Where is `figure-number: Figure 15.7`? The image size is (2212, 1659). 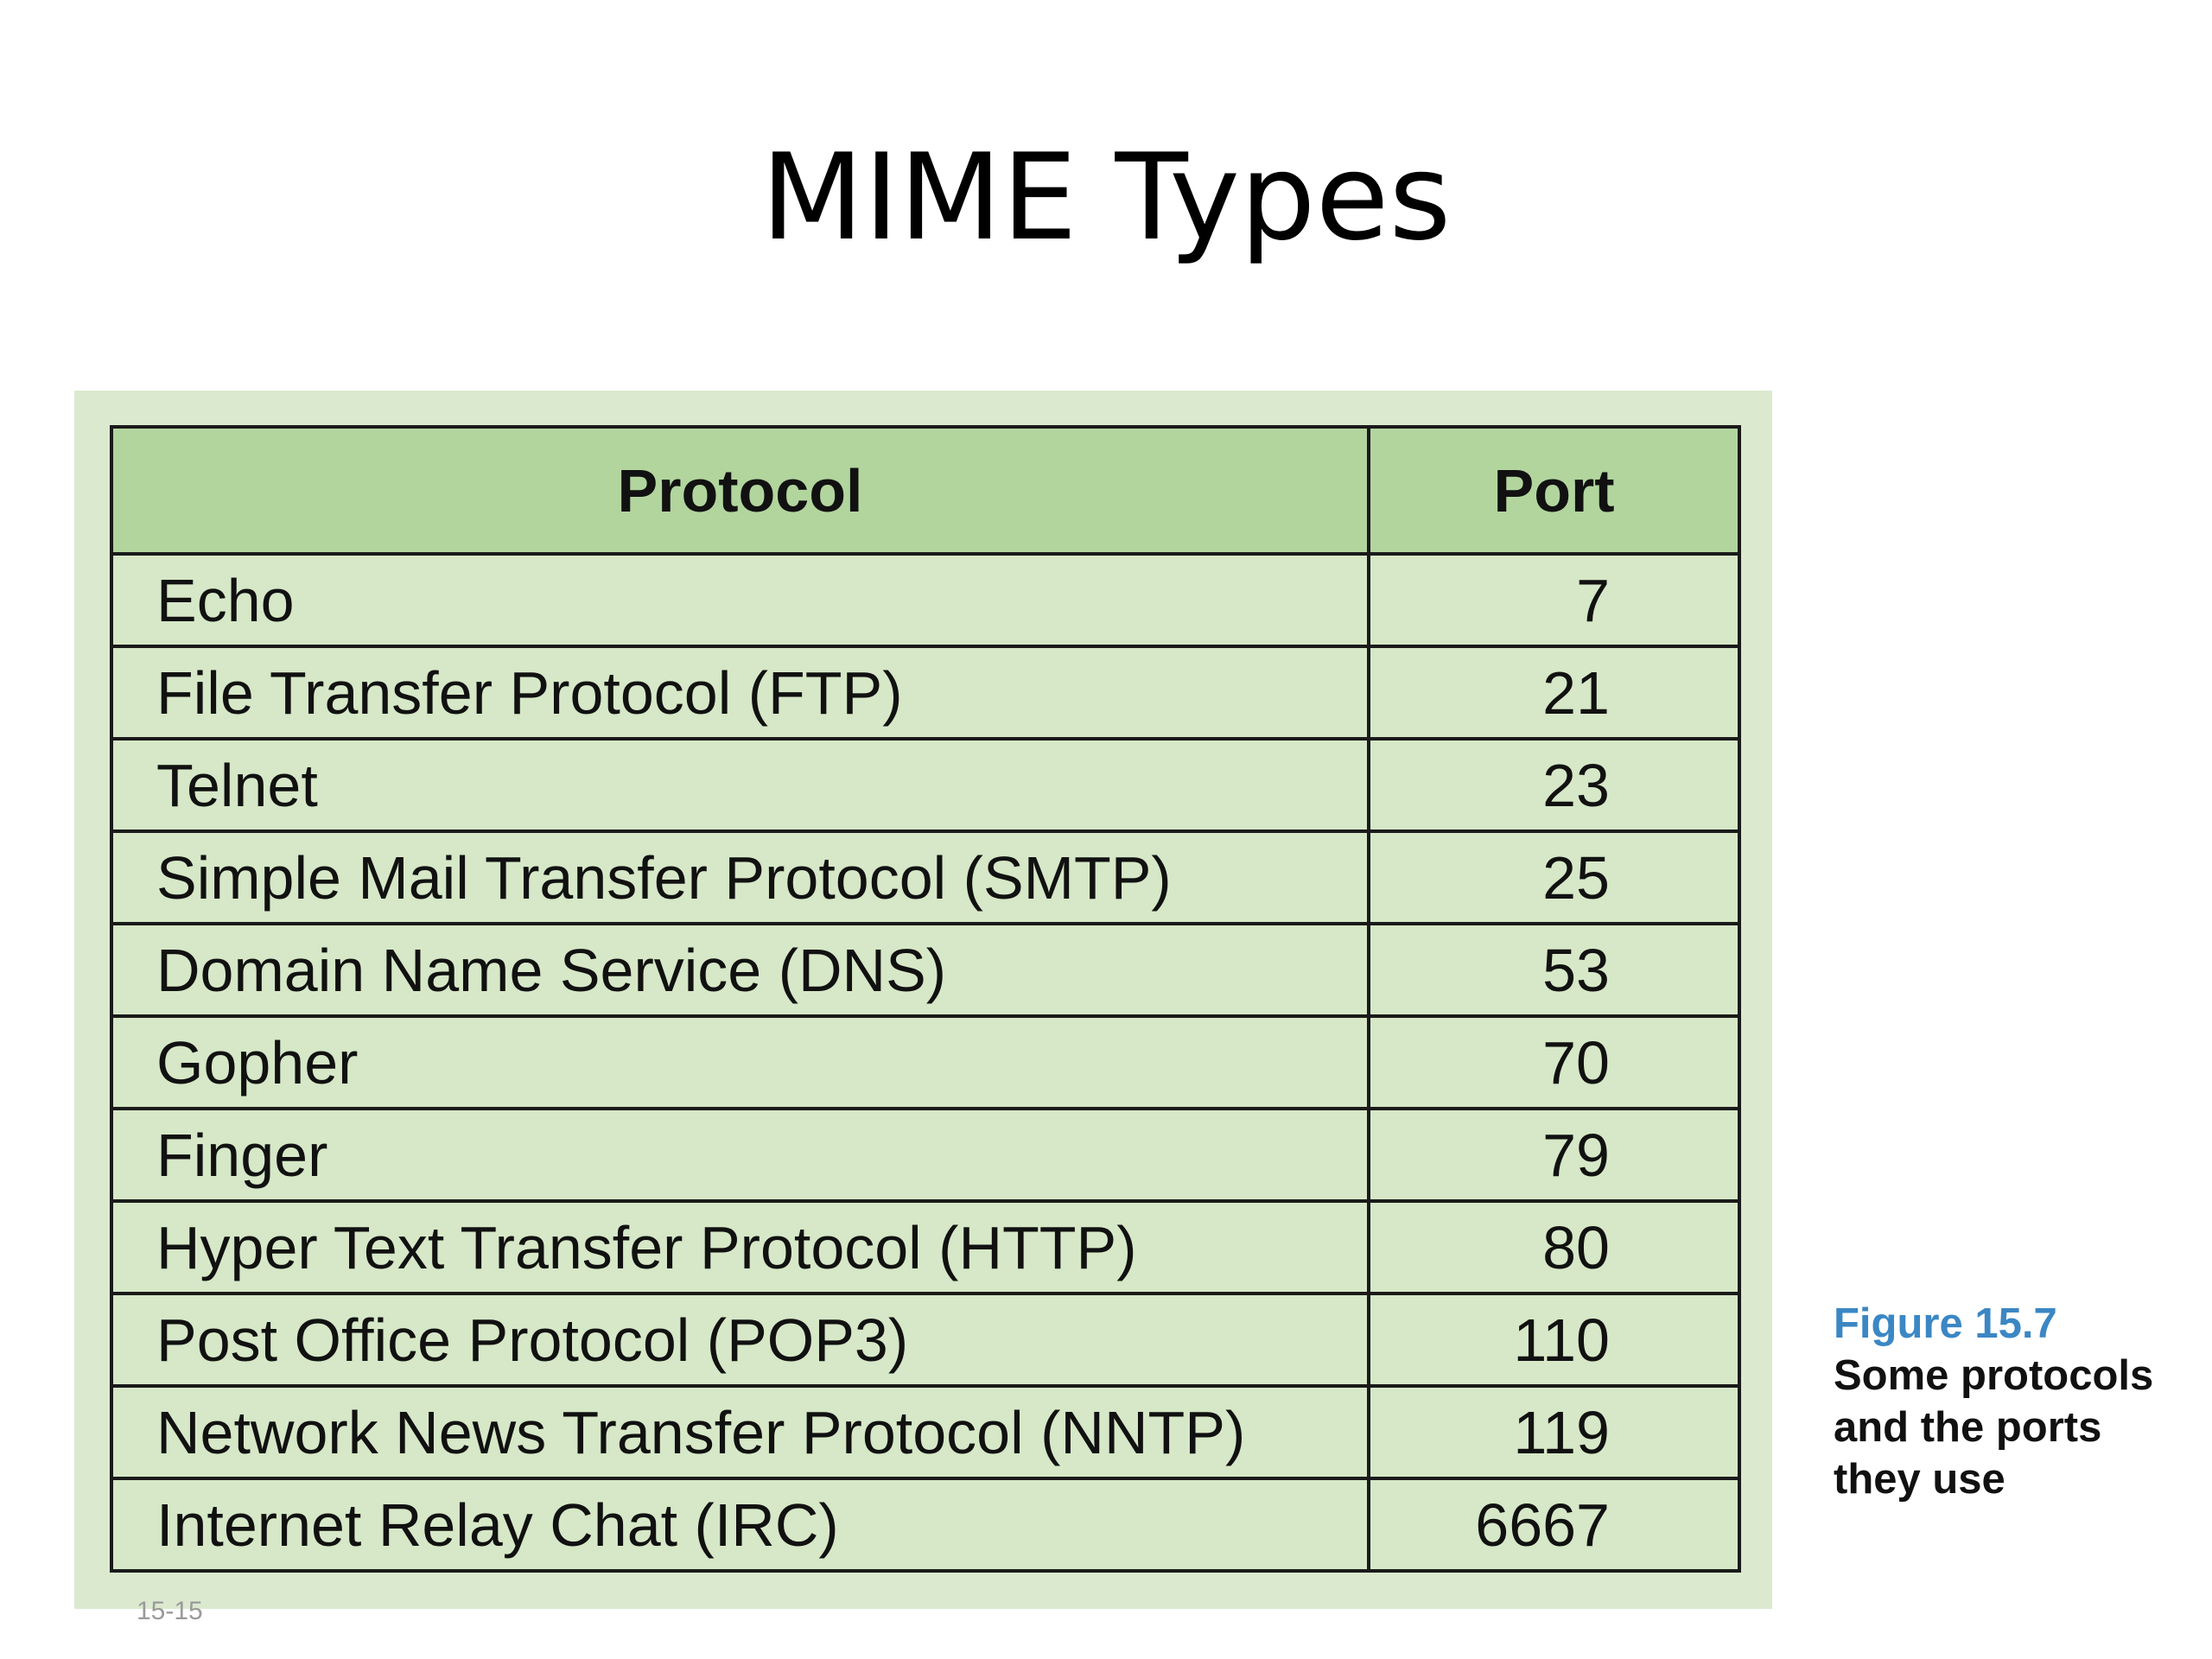
figure-number: Figure 15.7 is located at coordinates (1945, 1323).